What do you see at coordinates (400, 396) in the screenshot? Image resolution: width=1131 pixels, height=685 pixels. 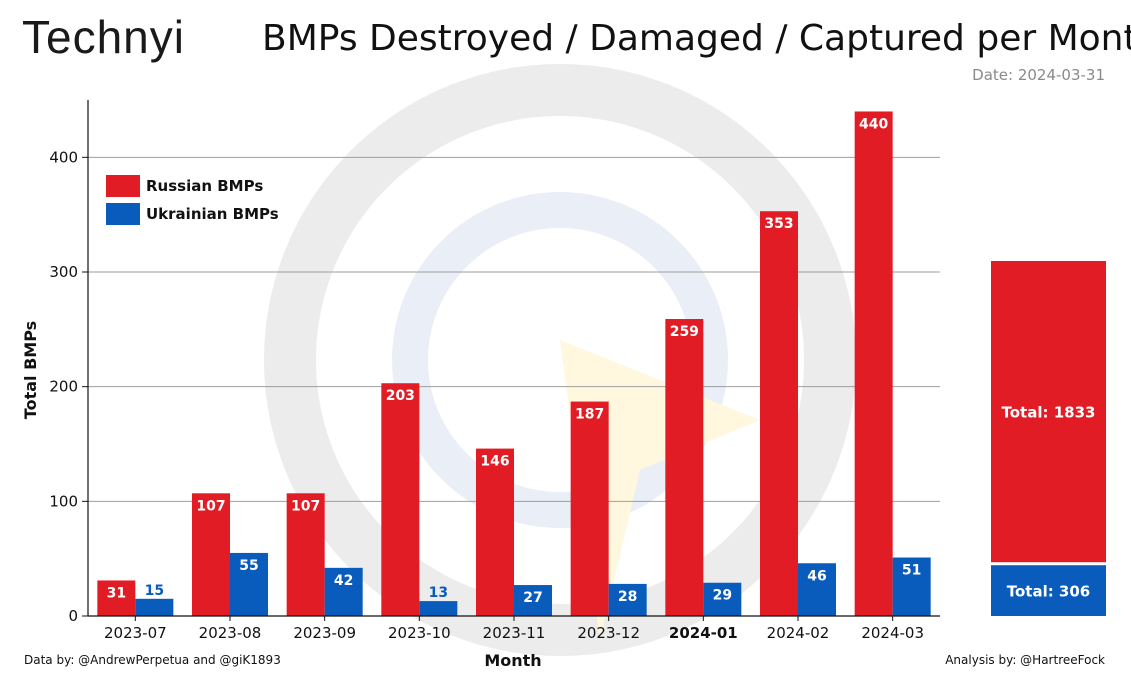 I see `data-label-russian: 203` at bounding box center [400, 396].